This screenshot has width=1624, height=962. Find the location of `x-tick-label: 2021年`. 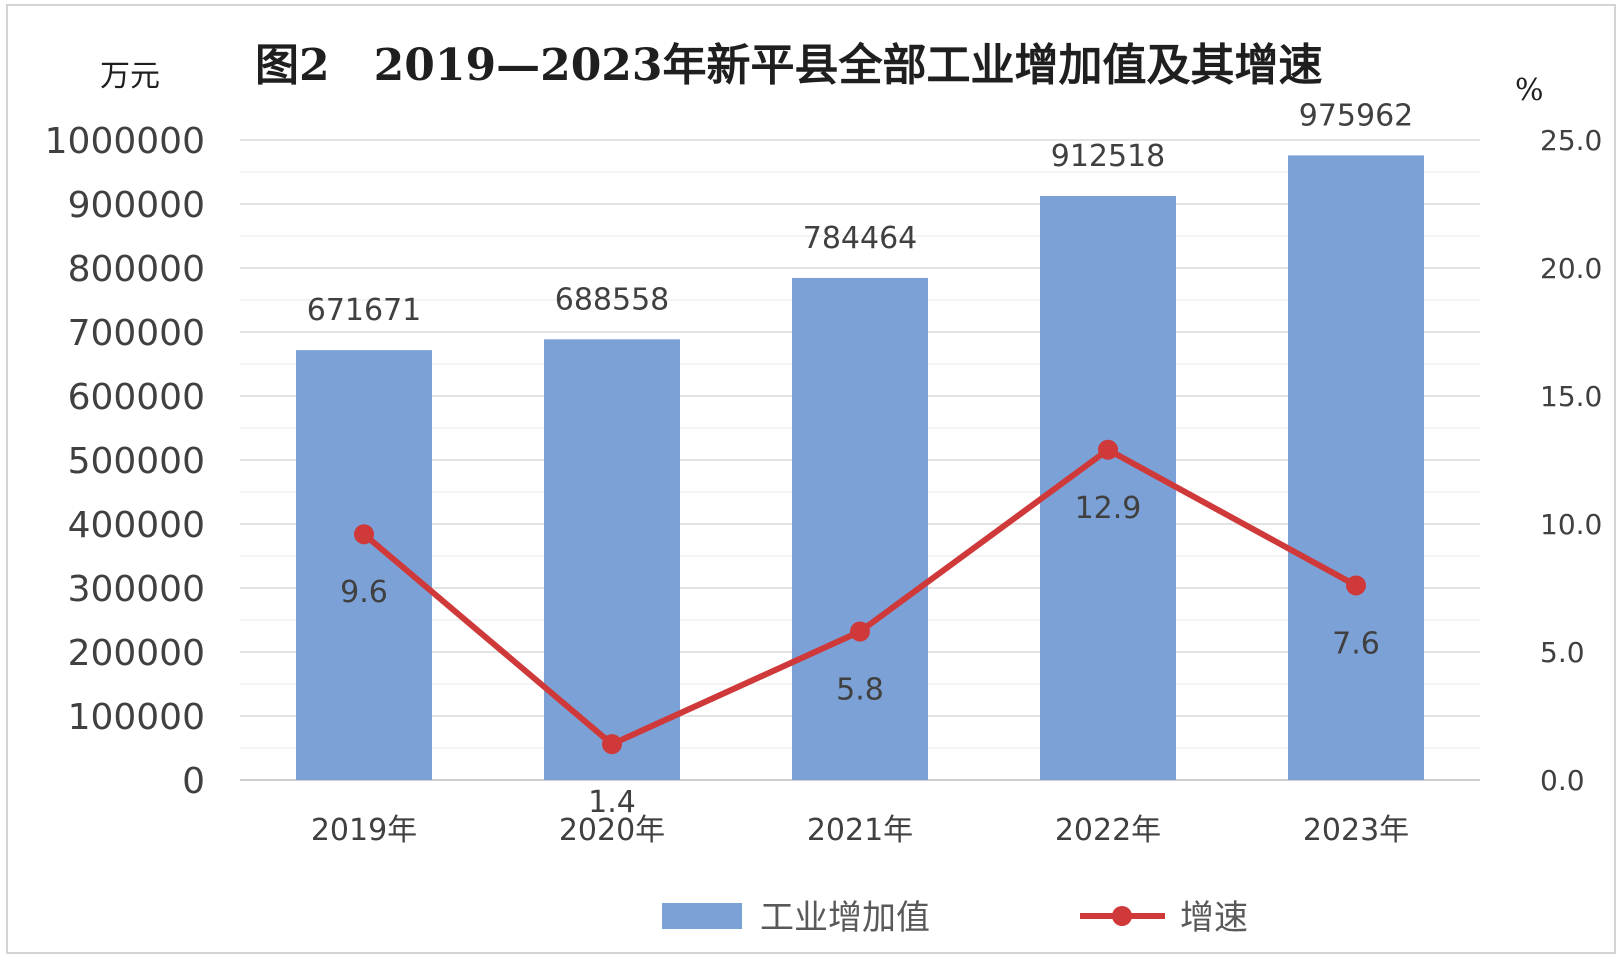

x-tick-label: 2021年 is located at coordinates (860, 830).